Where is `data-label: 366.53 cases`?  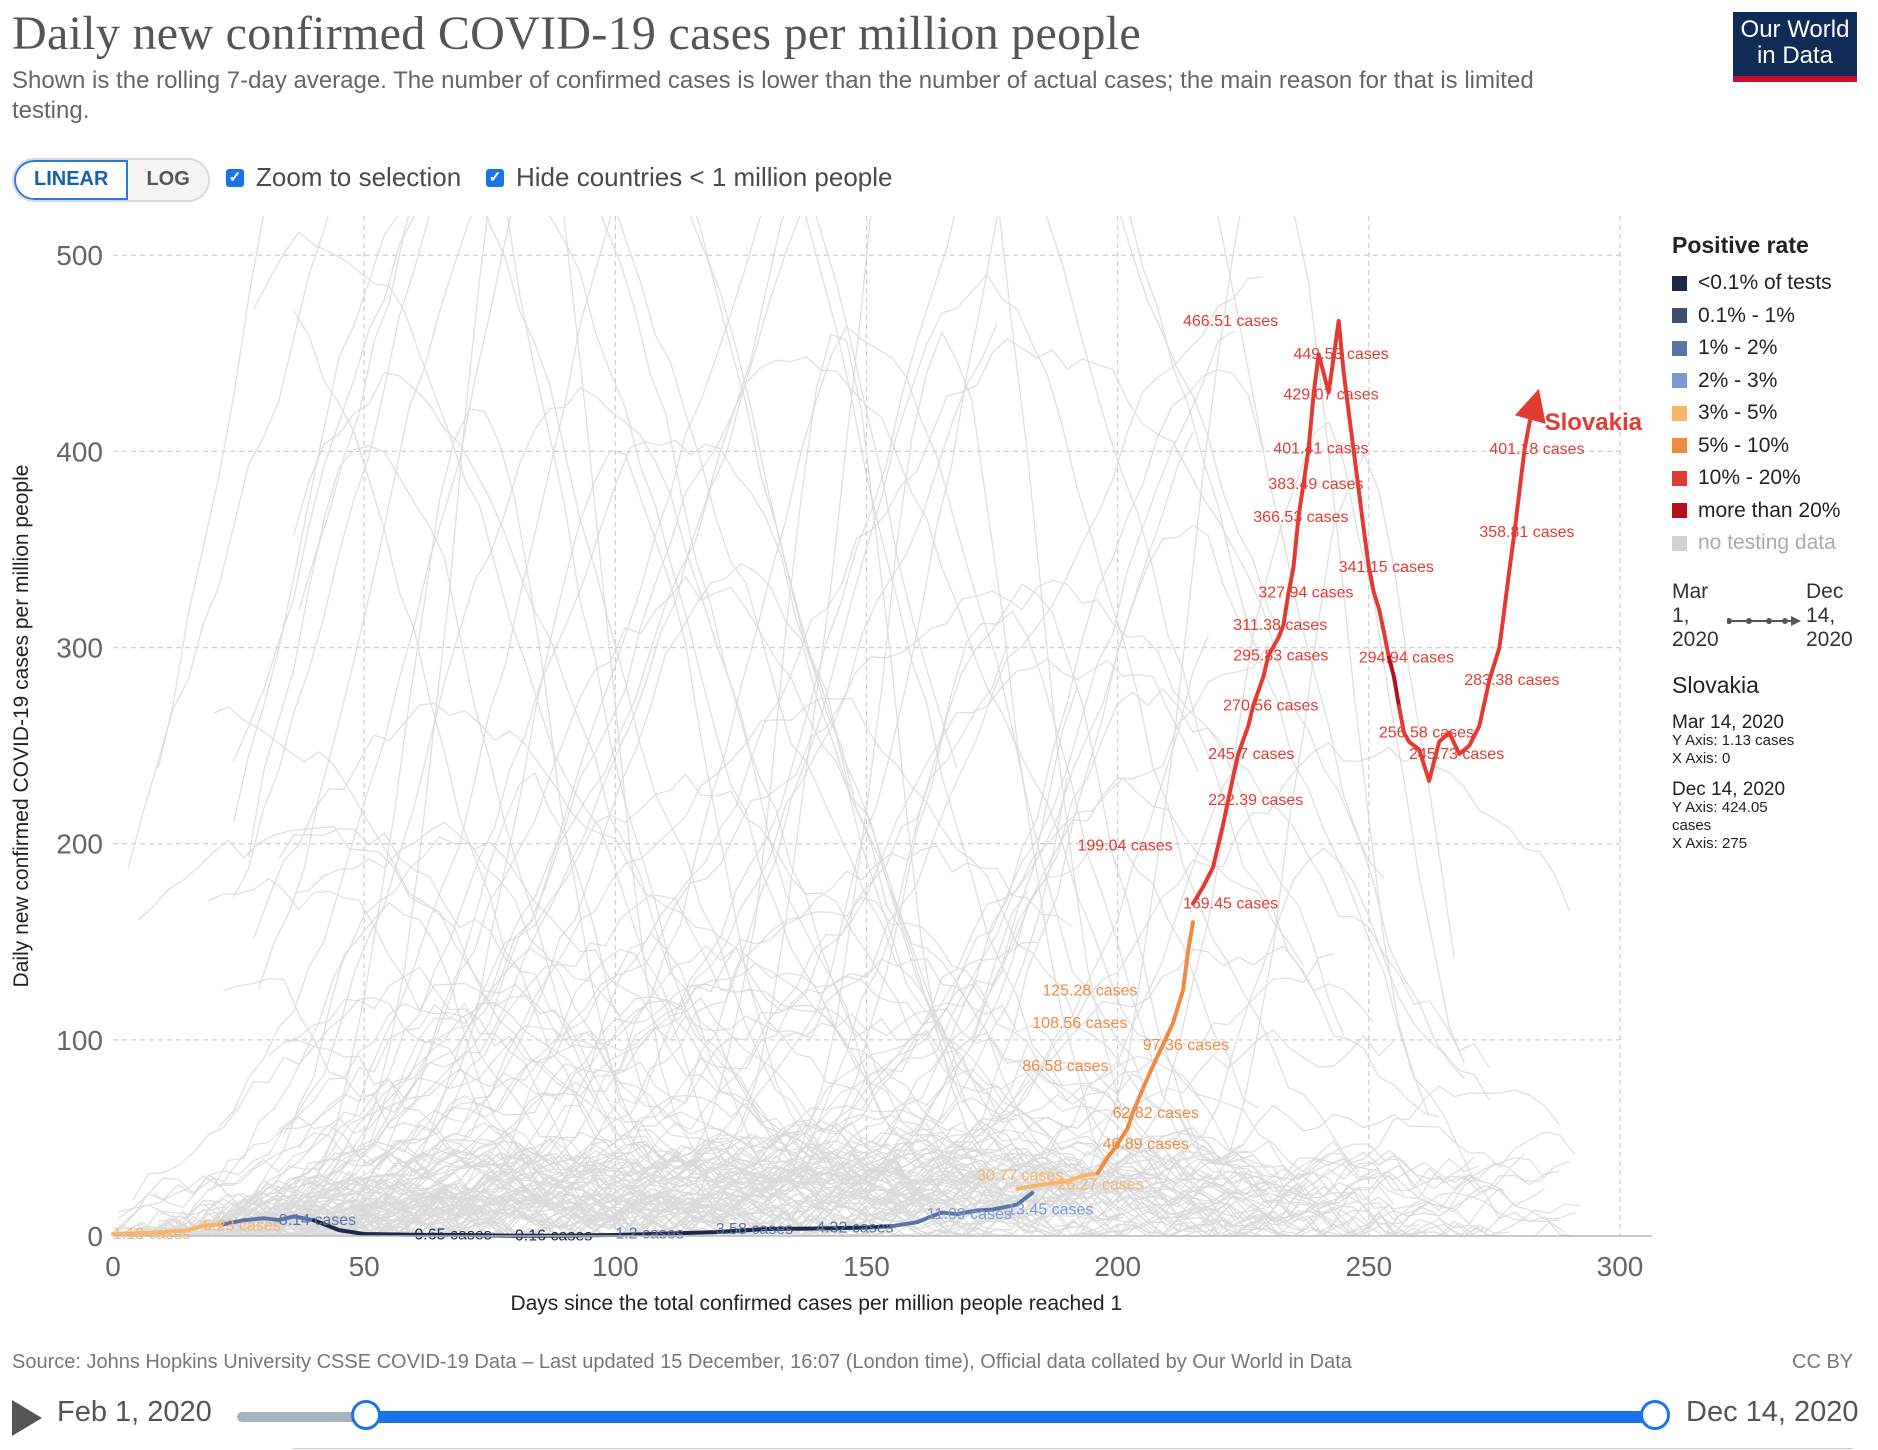
data-label: 366.53 cases is located at coordinates (1300, 517).